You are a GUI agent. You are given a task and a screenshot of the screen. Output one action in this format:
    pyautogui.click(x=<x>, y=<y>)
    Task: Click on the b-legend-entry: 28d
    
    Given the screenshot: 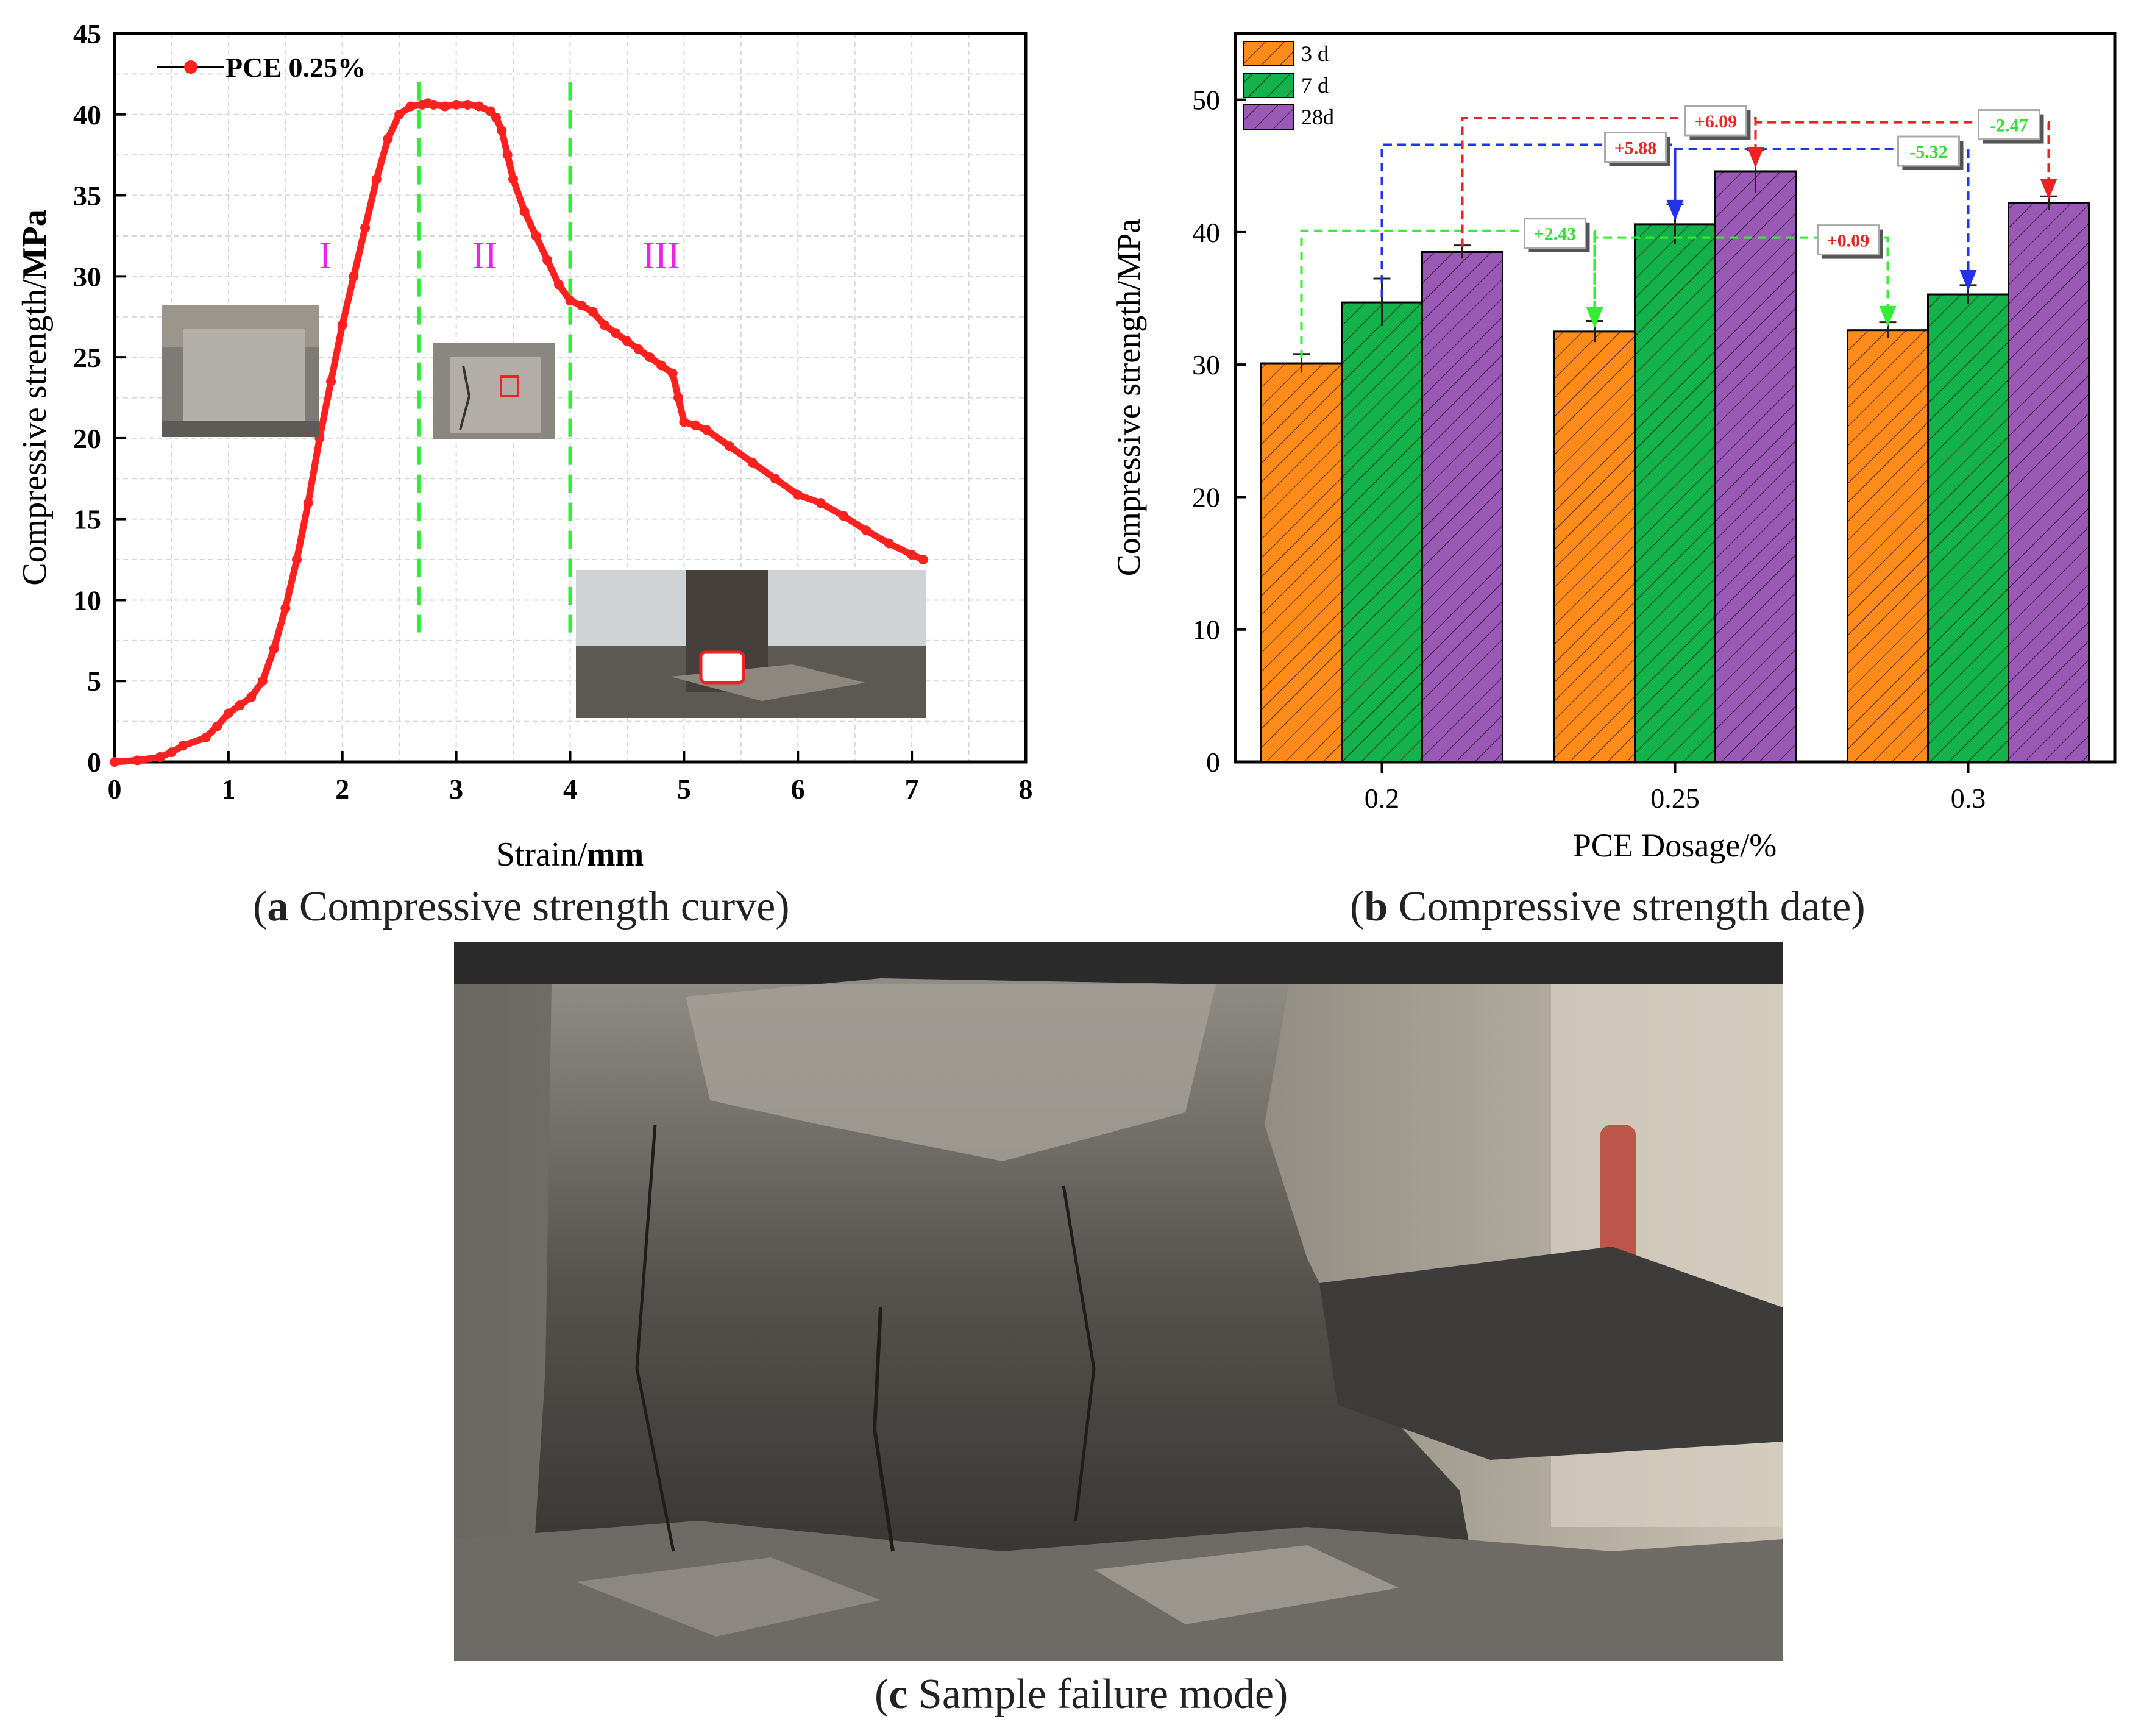 What is the action you would take?
    pyautogui.click(x=1317, y=117)
    